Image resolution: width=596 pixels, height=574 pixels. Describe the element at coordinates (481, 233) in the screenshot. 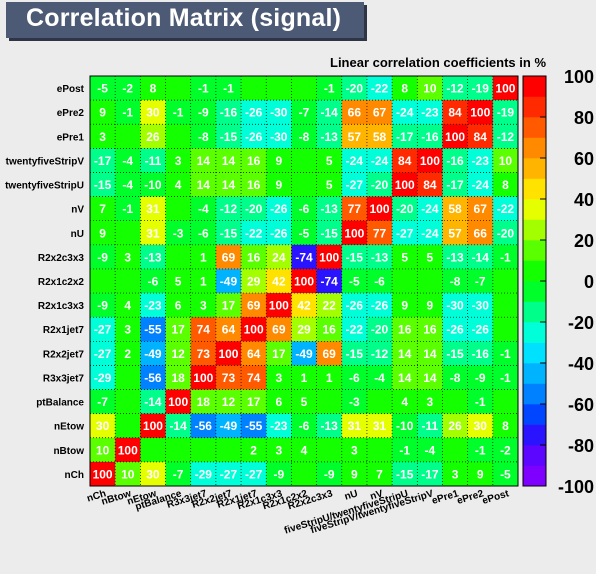

I see `cell-value: 66` at that location.